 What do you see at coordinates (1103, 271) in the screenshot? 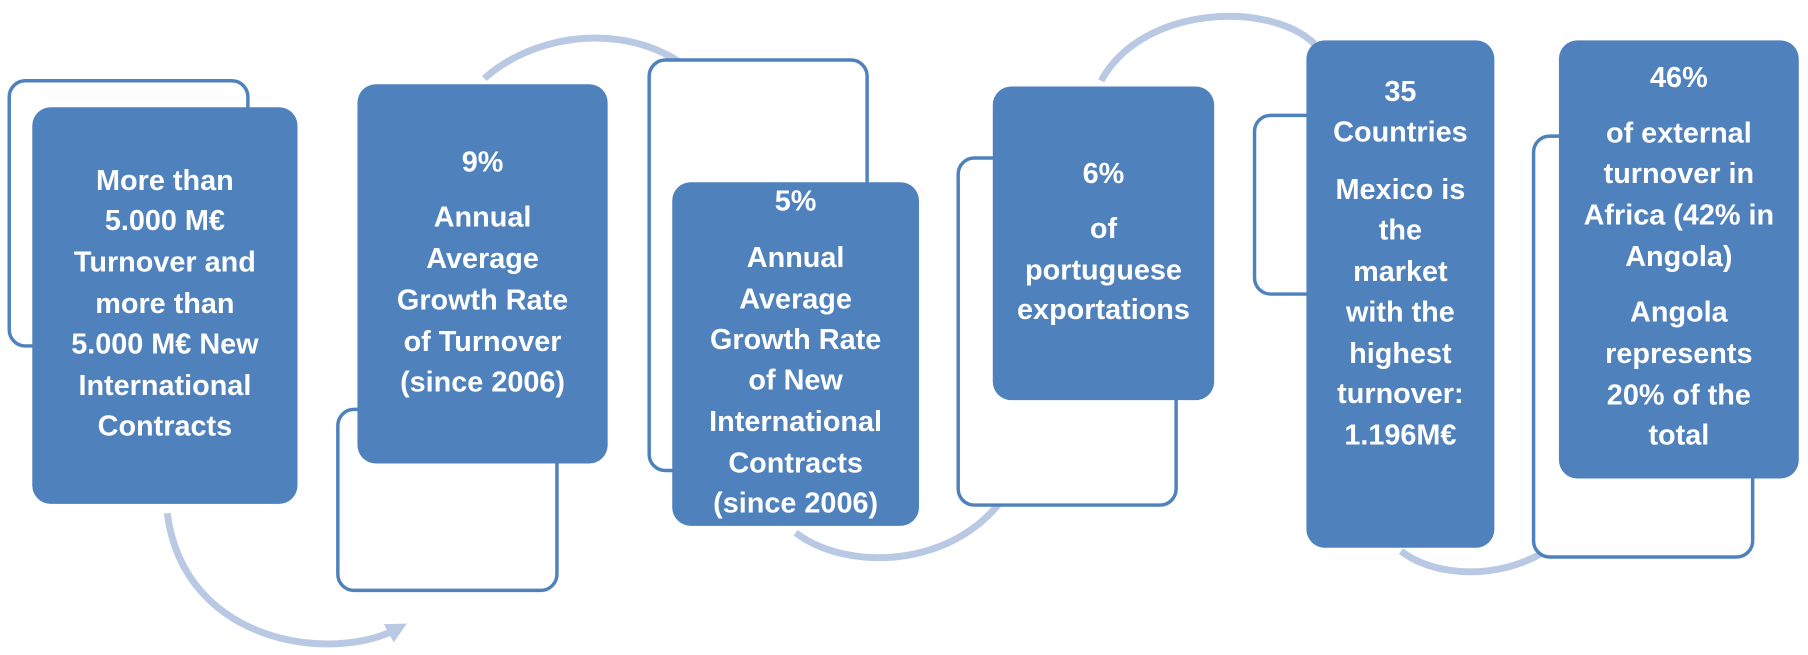
I see `box-text: portuguese` at bounding box center [1103, 271].